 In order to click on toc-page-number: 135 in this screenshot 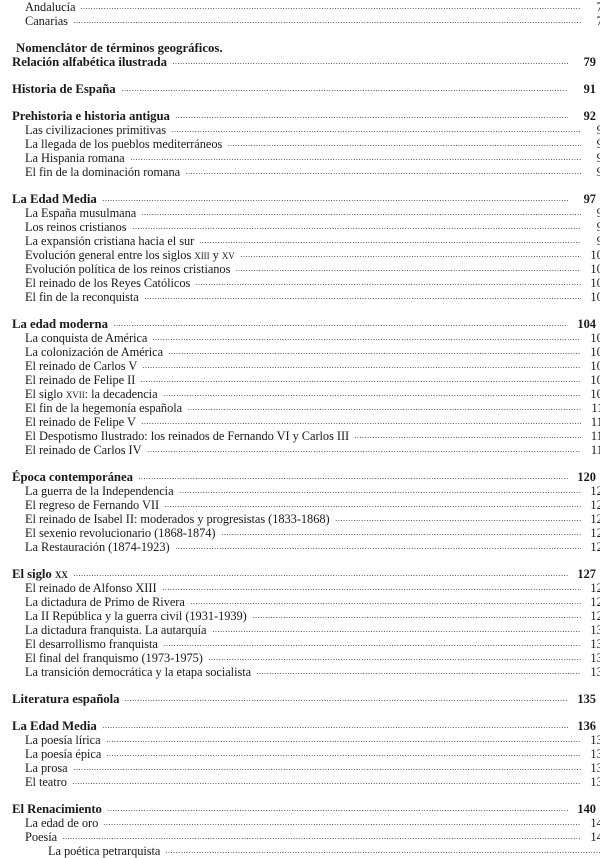, I will do `click(586, 699)`.